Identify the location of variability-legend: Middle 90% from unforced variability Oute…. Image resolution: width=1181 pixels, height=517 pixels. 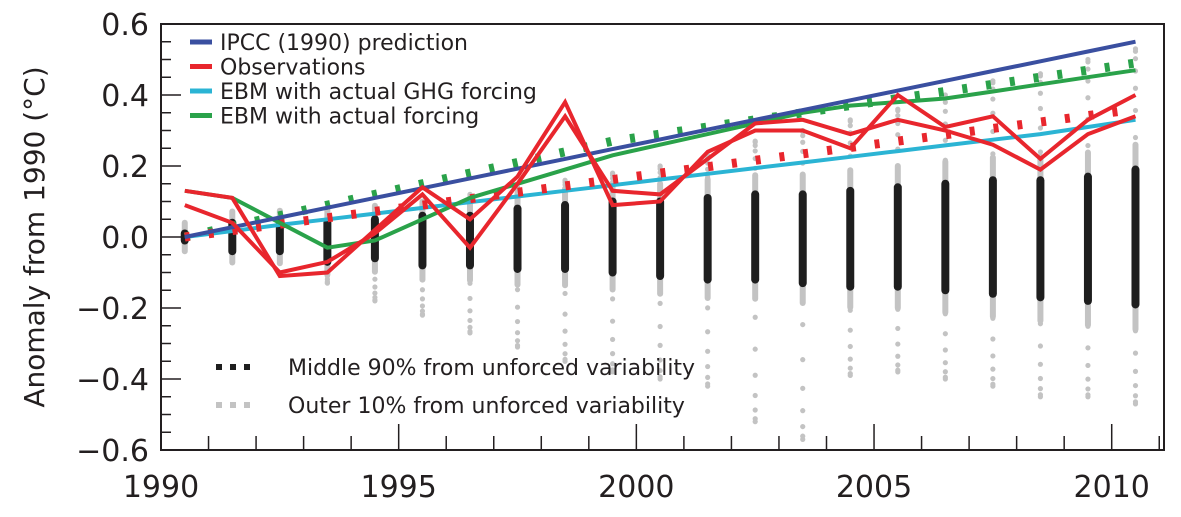
(455, 387).